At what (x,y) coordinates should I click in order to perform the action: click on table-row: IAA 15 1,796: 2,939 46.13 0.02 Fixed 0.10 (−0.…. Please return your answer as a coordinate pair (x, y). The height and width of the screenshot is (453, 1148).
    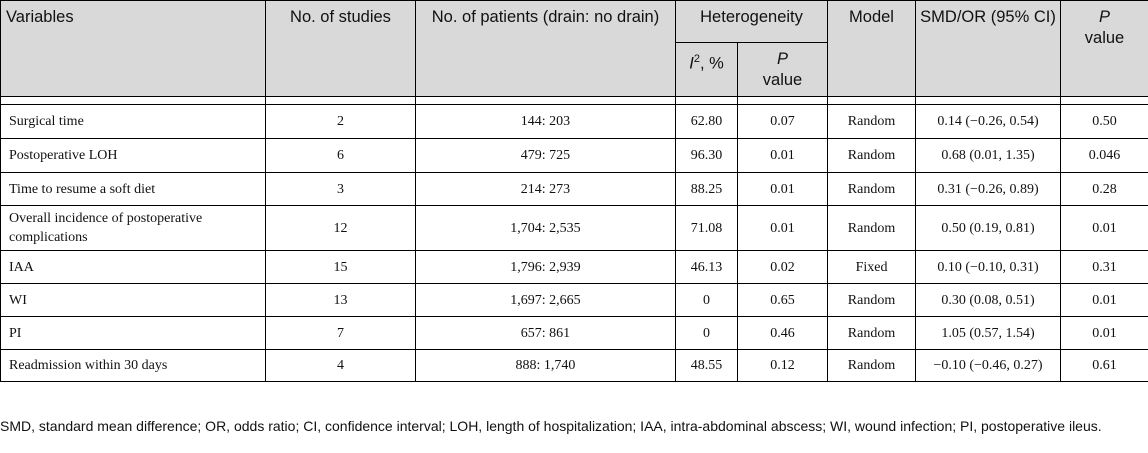
    Looking at the image, I should click on (574, 267).